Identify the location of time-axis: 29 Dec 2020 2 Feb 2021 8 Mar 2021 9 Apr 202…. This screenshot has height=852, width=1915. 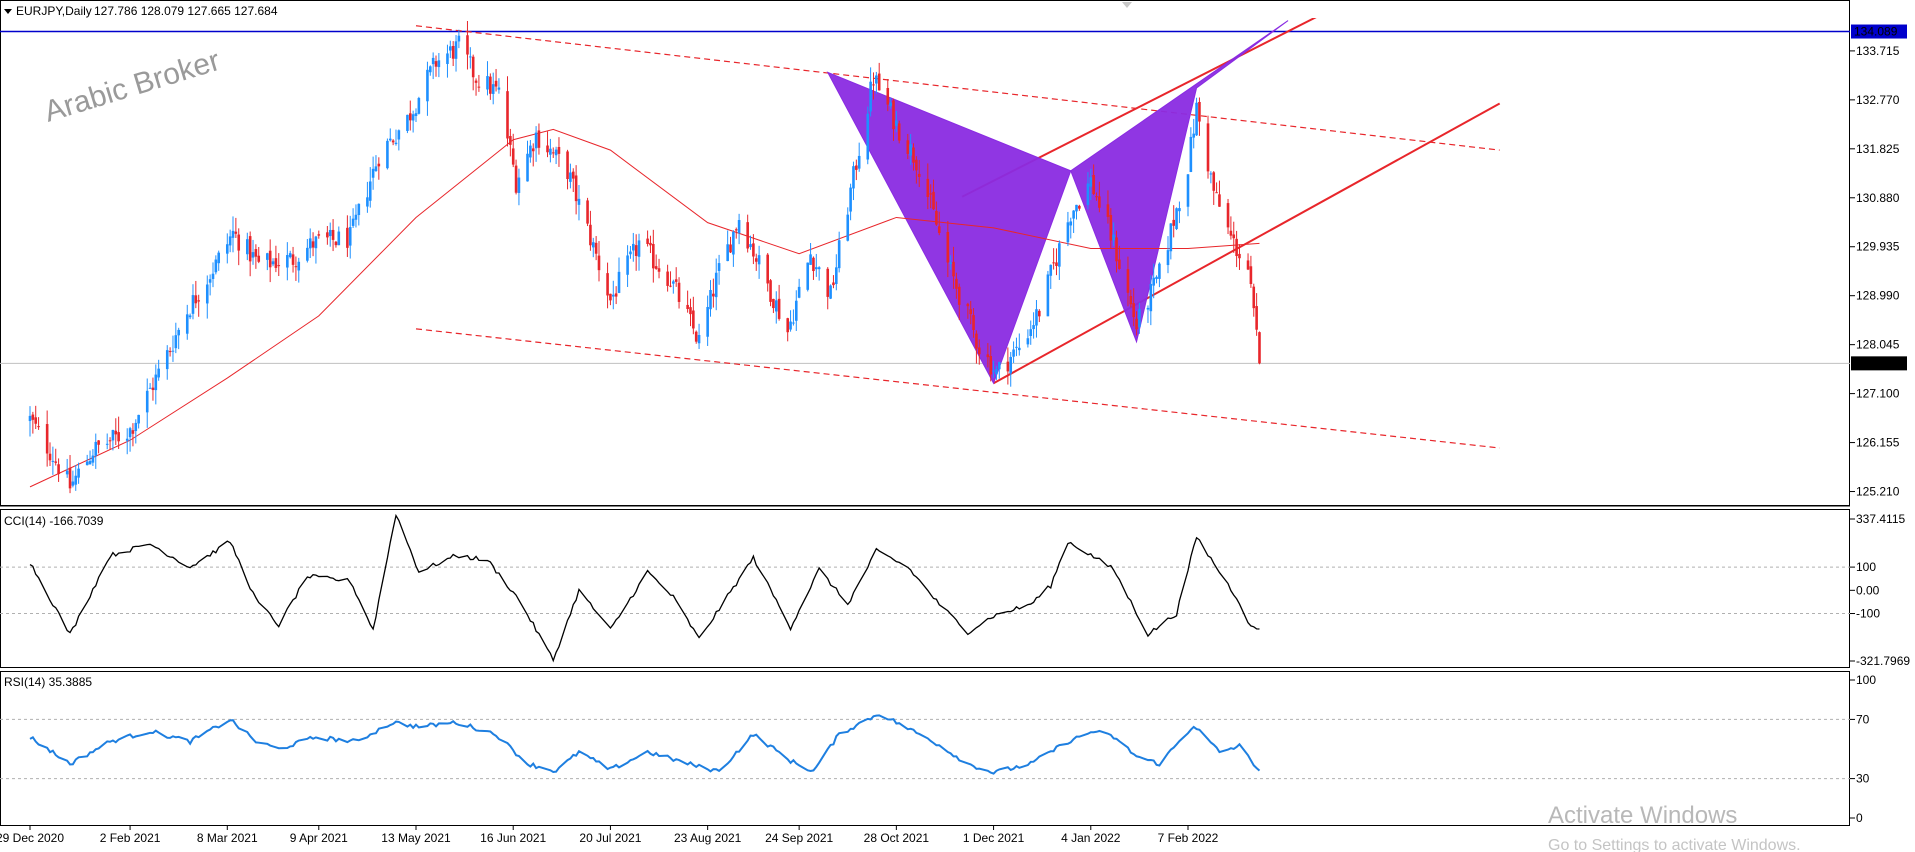
(609, 835).